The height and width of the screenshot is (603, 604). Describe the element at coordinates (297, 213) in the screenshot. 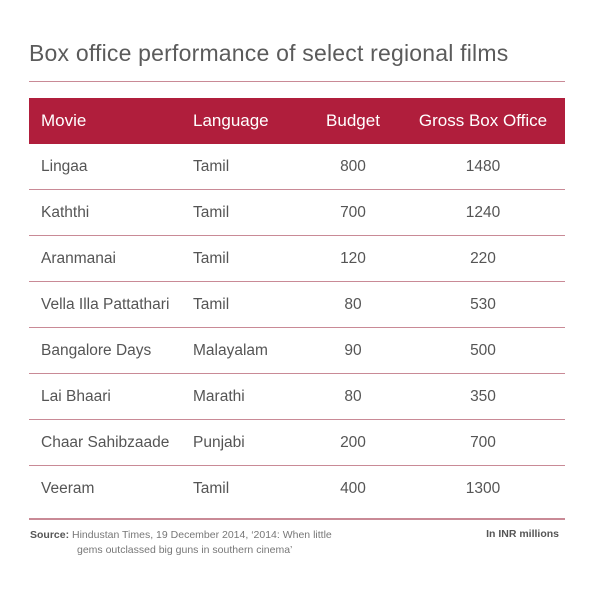

I see `table-row: Kaththi Tamil 700 1240` at that location.